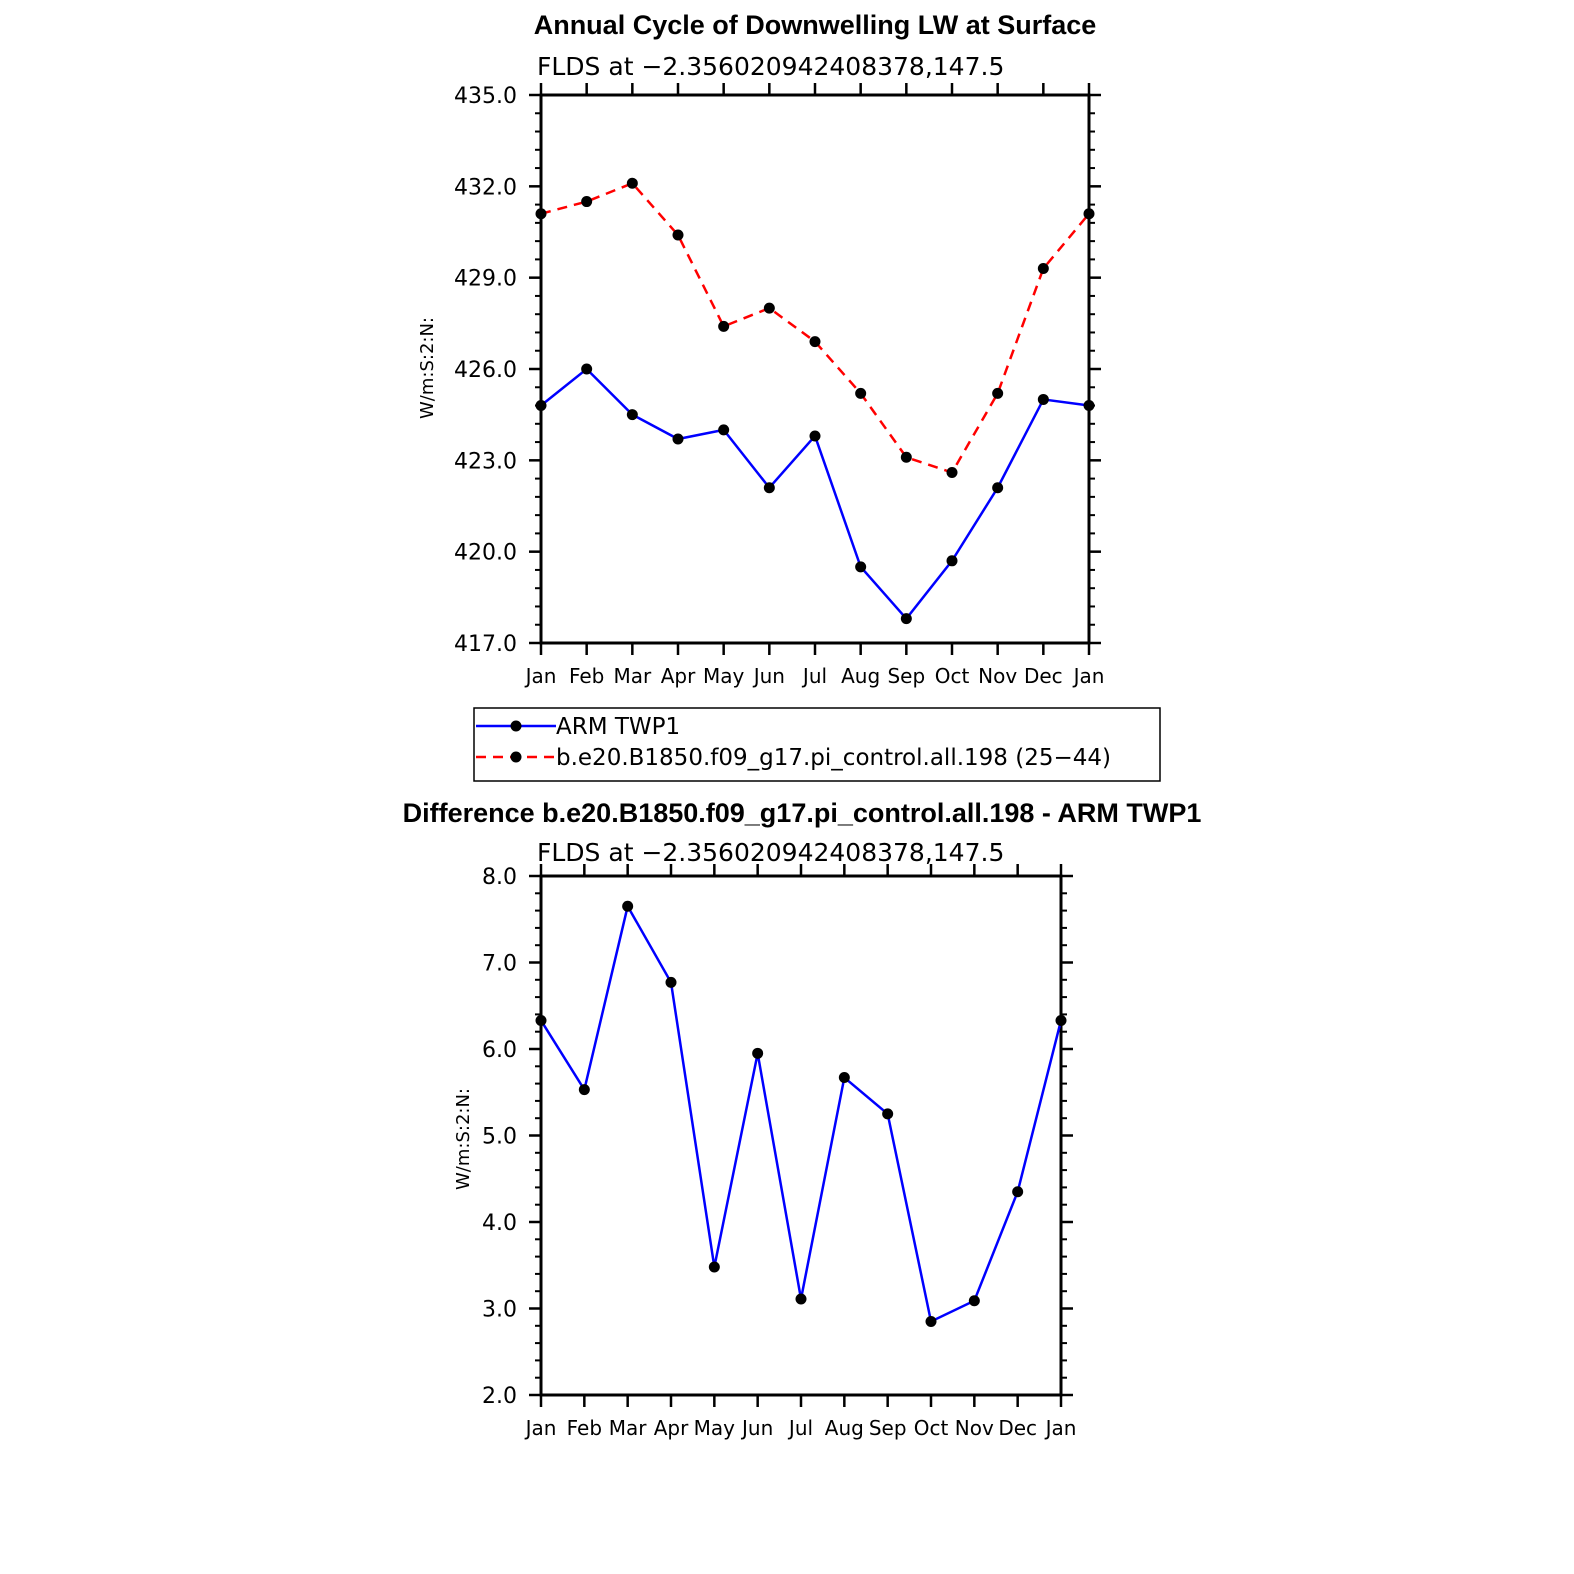 This screenshot has width=1574, height=1574. I want to click on chart2-y-tick-label: 4.0, so click(499, 1223).